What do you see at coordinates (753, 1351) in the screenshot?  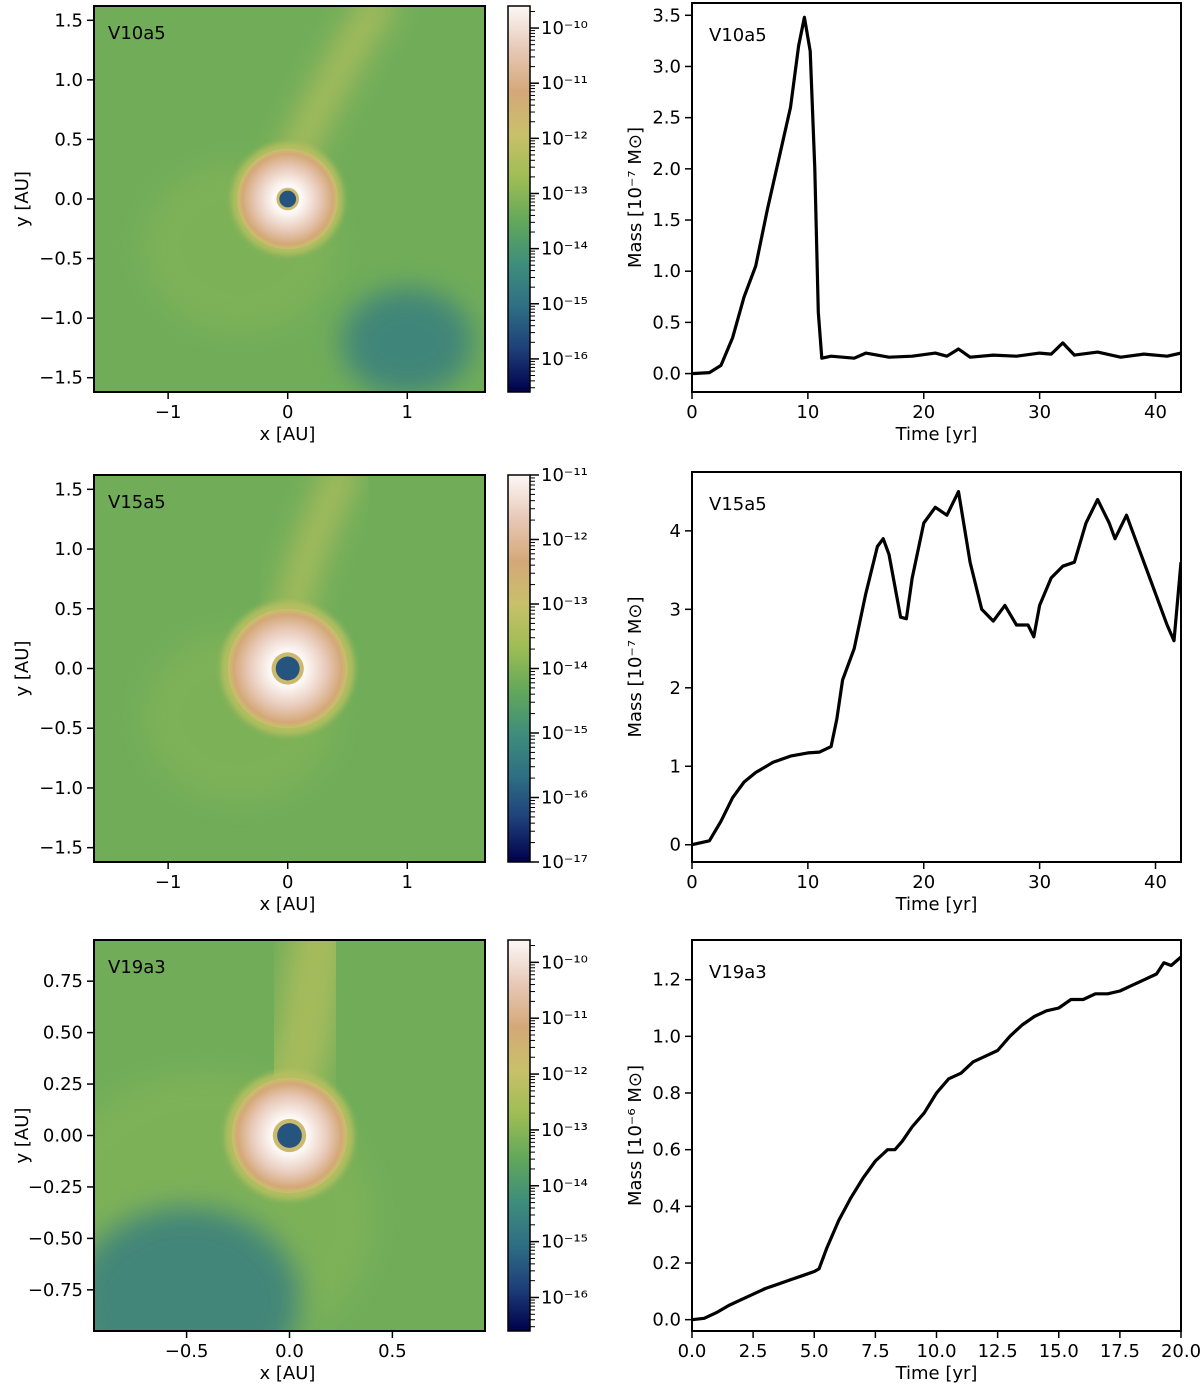 I see `x-tick-label: 2.5` at bounding box center [753, 1351].